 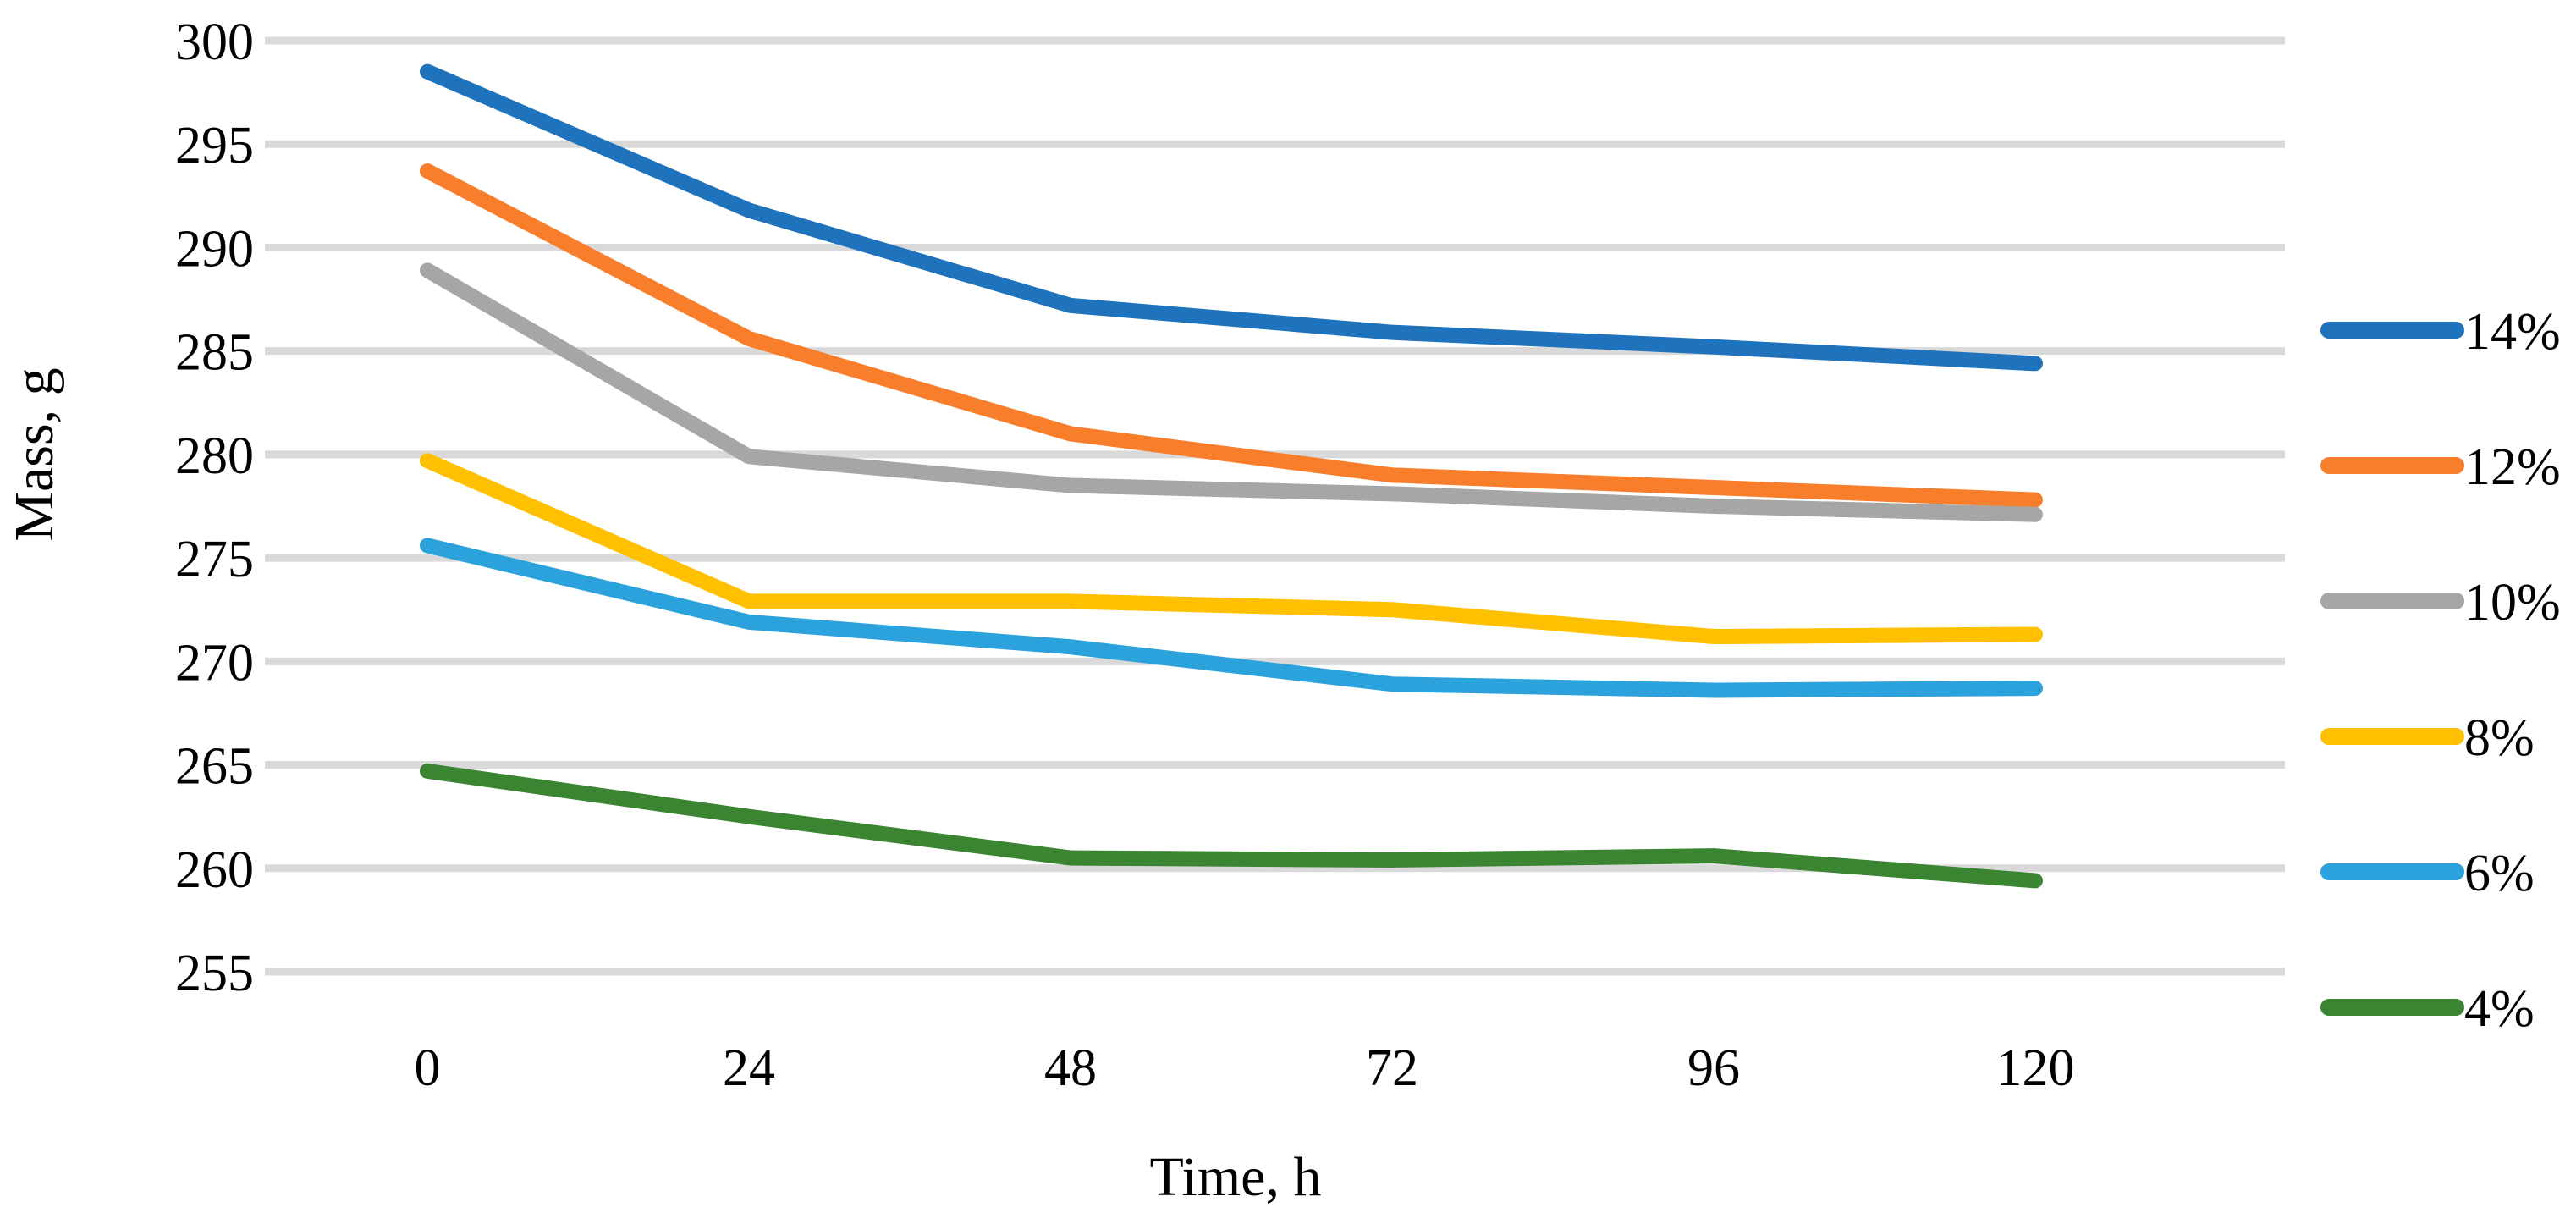 I want to click on x-tick-72: 72, so click(x=1392, y=1068).